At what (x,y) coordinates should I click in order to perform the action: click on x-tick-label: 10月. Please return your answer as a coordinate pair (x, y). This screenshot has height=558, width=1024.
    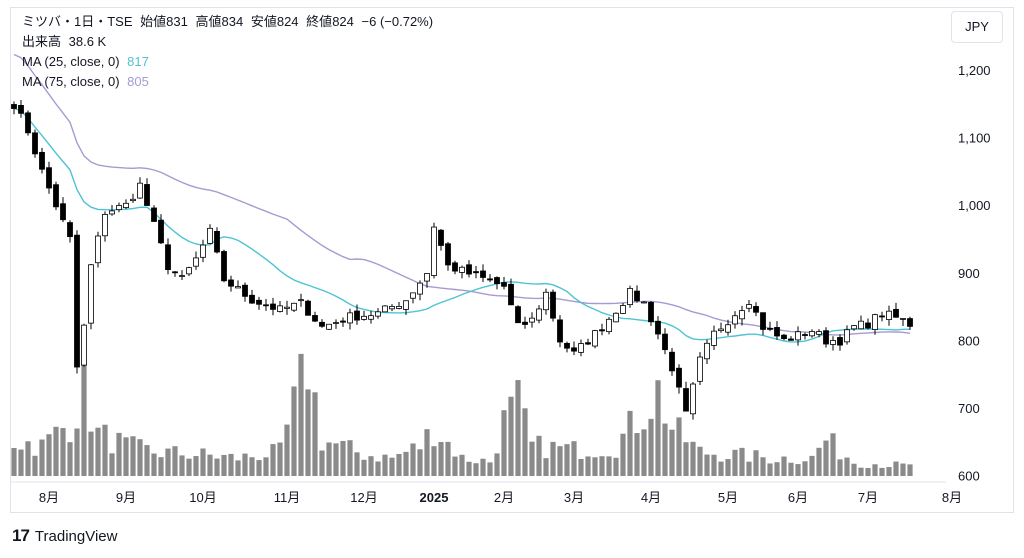
    Looking at the image, I should click on (202, 497).